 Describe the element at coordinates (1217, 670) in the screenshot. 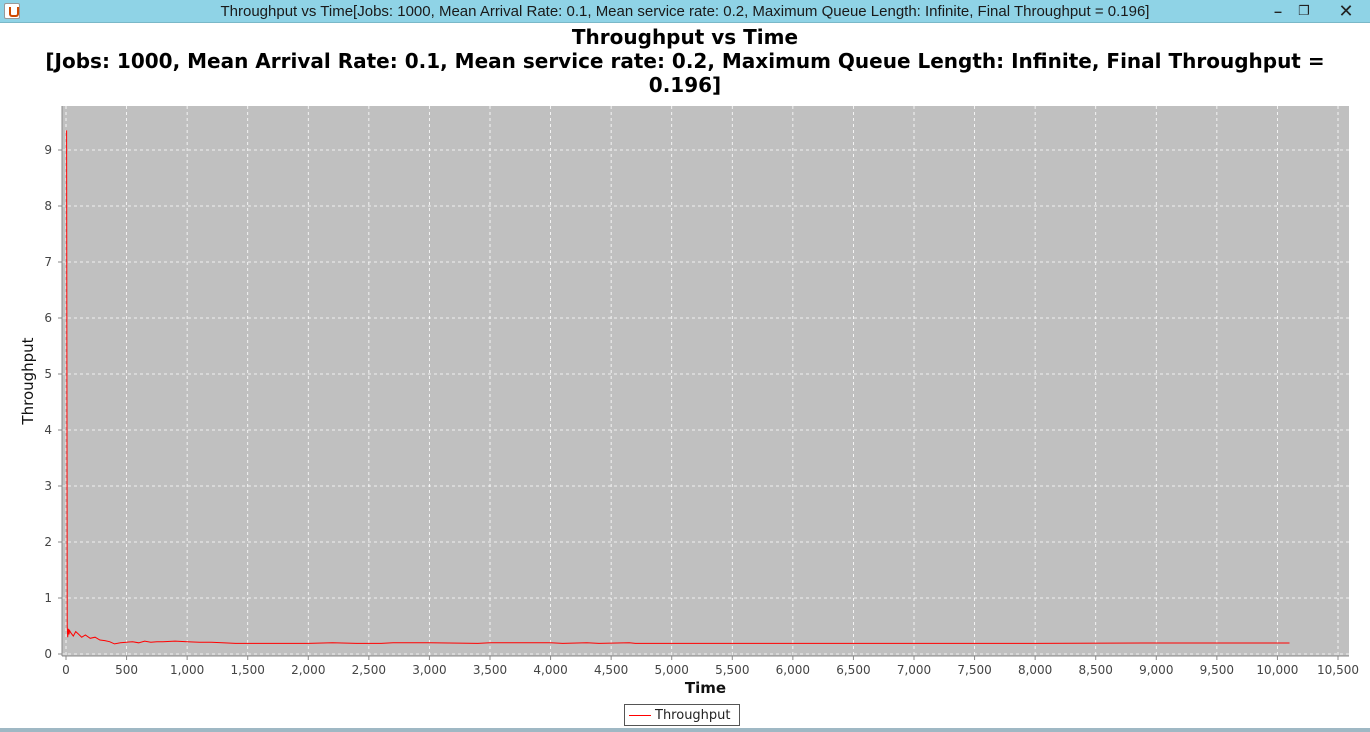

I see `x-tick-label: 9,500` at that location.